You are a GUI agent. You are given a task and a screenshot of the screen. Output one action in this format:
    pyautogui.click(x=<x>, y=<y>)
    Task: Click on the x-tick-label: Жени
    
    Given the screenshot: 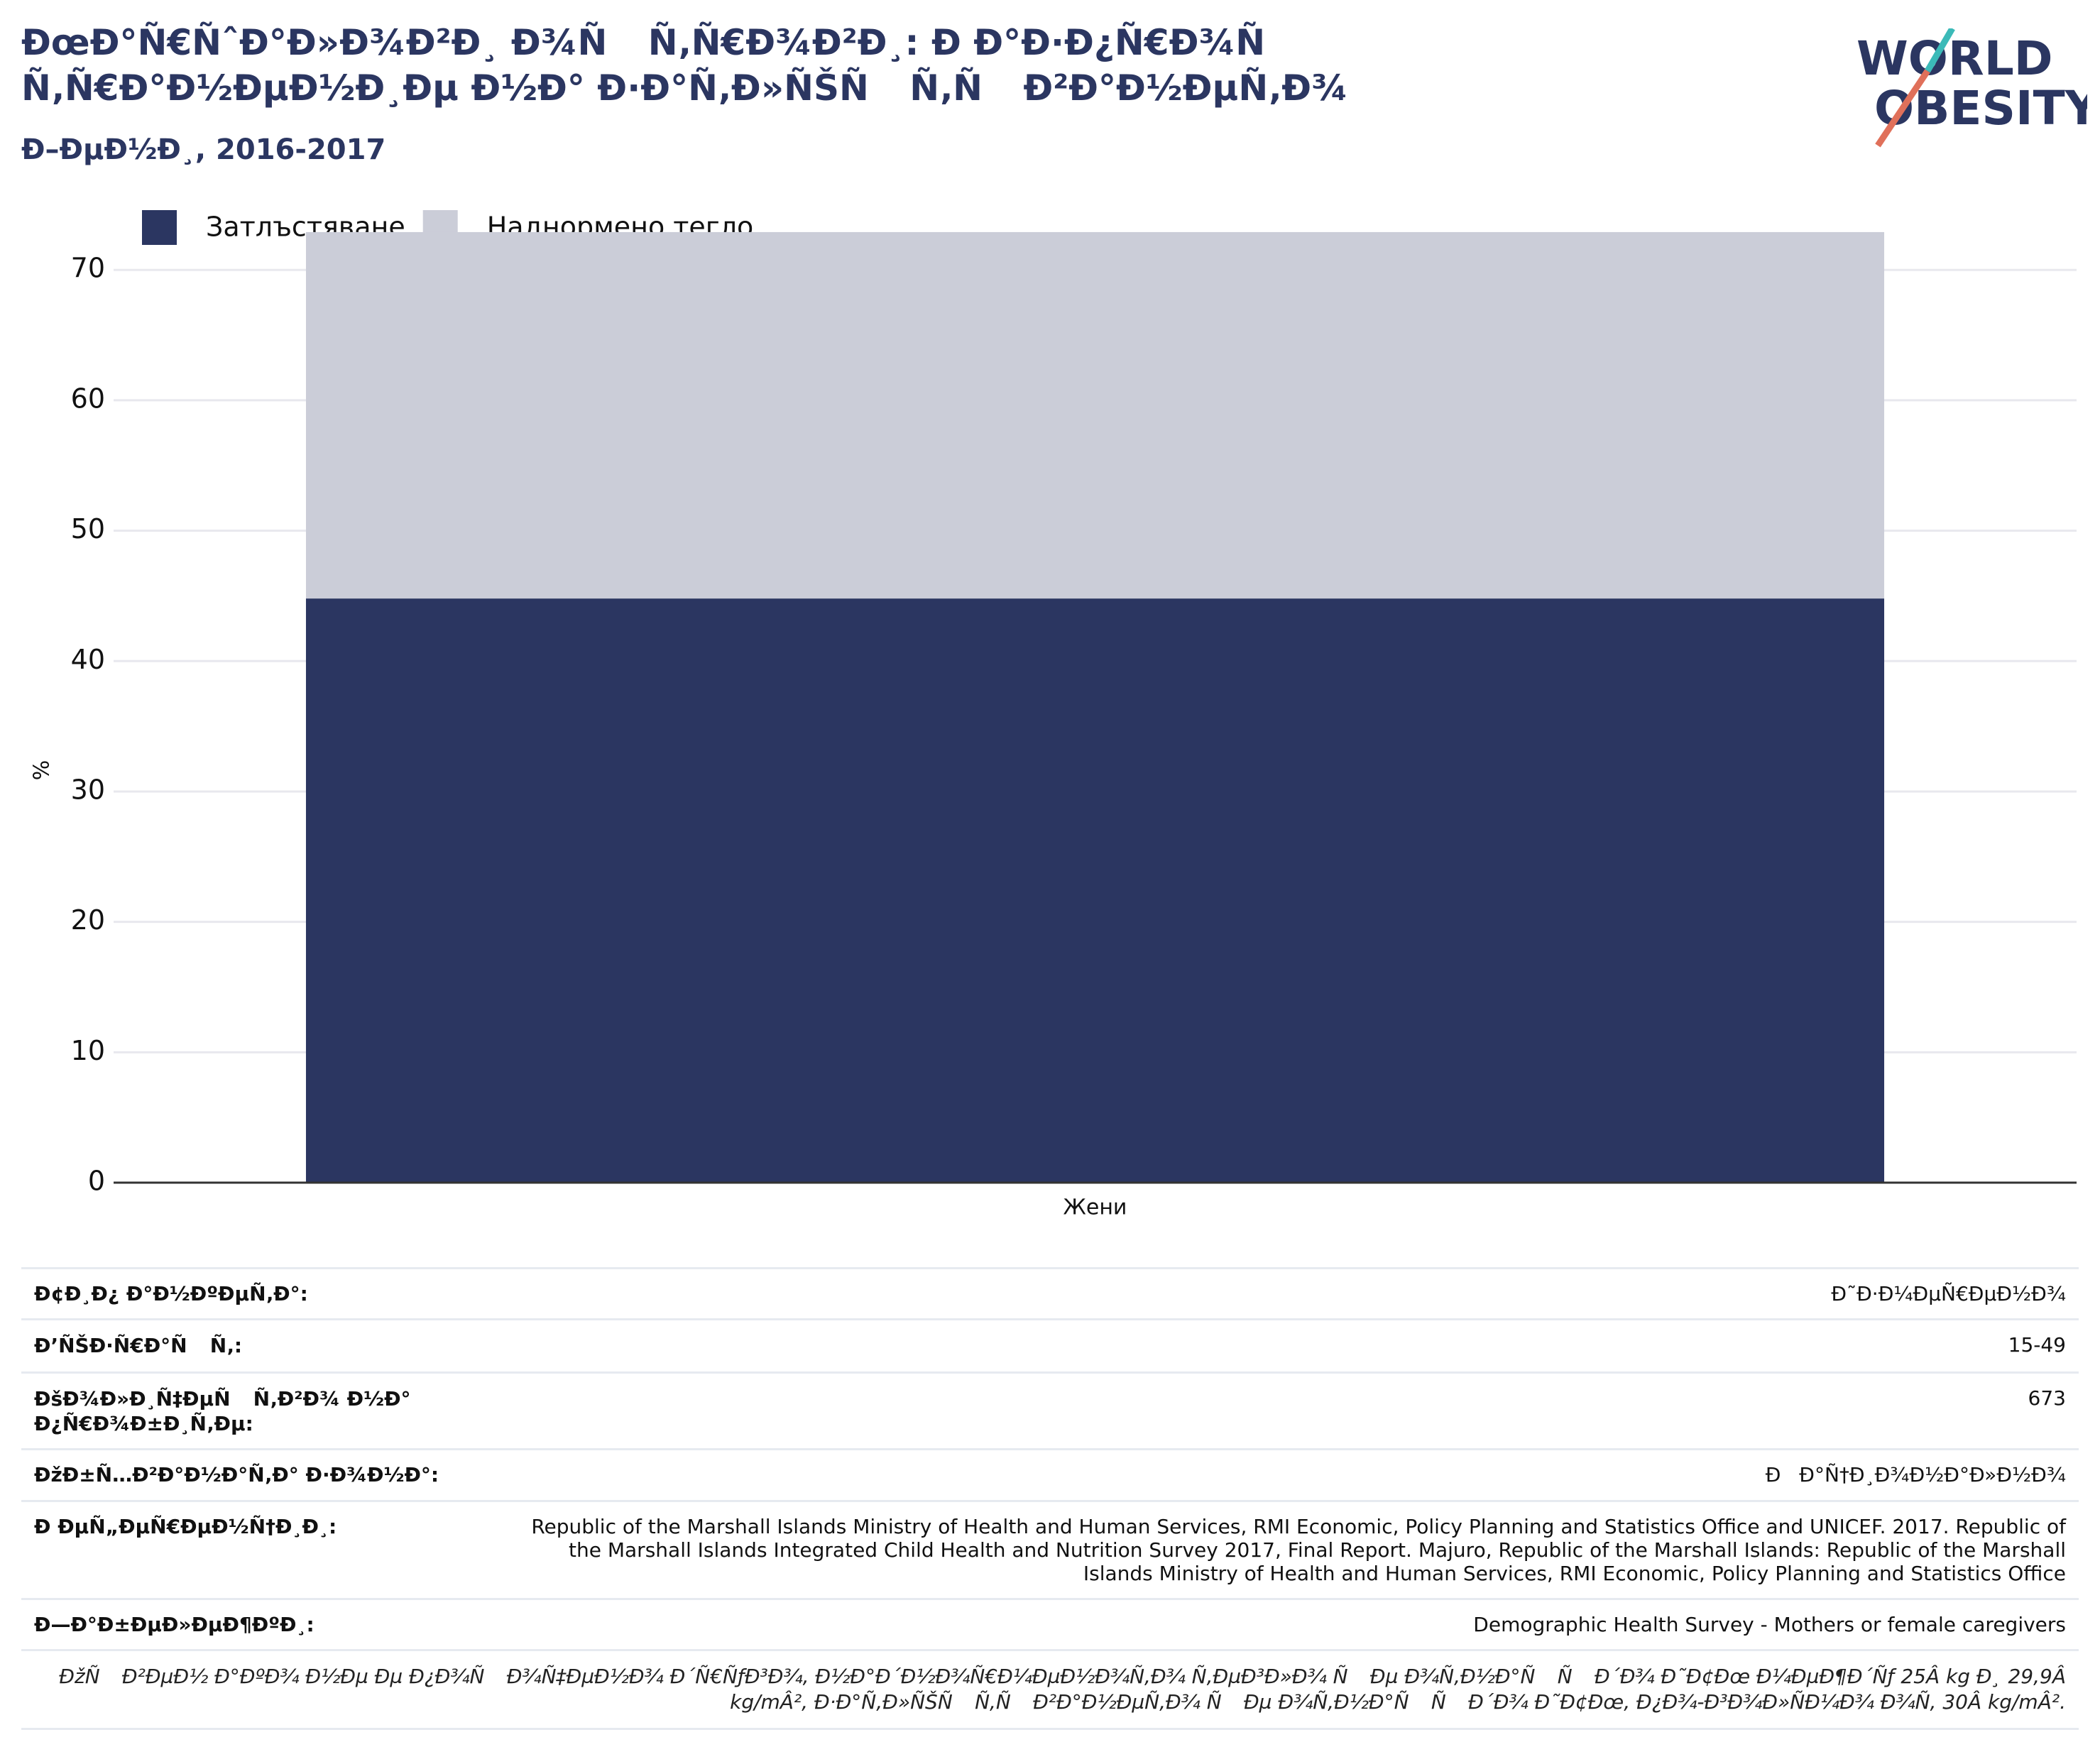 What is the action you would take?
    pyautogui.click(x=1095, y=1207)
    